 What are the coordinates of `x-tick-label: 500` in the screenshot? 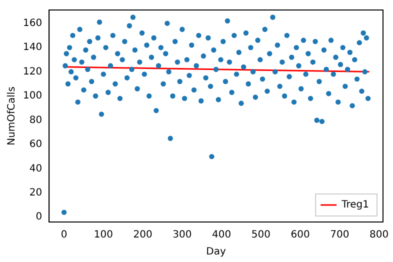 It's located at (260, 235).